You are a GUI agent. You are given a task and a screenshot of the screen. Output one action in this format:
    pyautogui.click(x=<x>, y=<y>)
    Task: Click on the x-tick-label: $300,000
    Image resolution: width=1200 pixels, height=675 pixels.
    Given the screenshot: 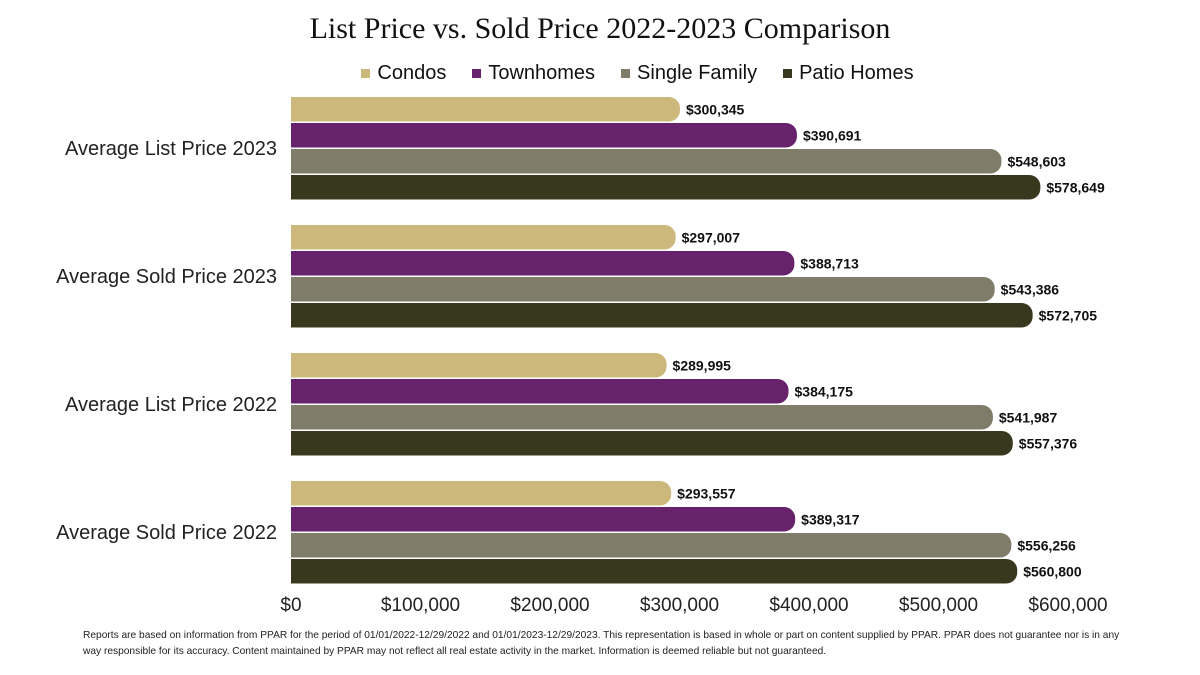 What is the action you would take?
    pyautogui.click(x=679, y=605)
    